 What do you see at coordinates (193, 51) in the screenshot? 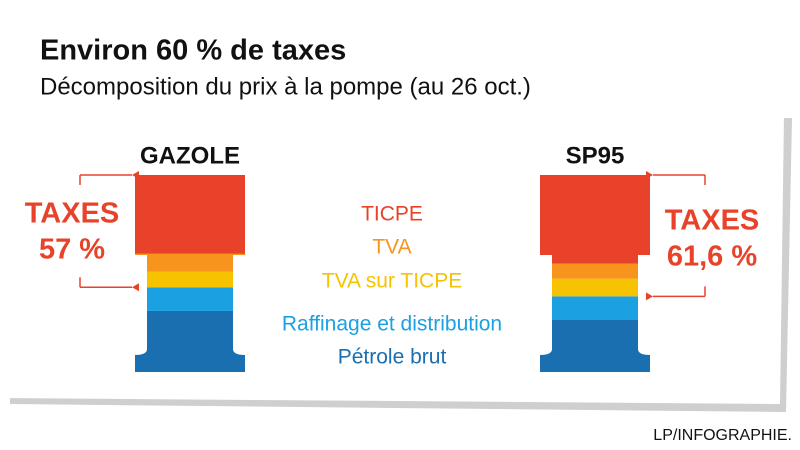
I see `title: Environ 60 % de taxes` at bounding box center [193, 51].